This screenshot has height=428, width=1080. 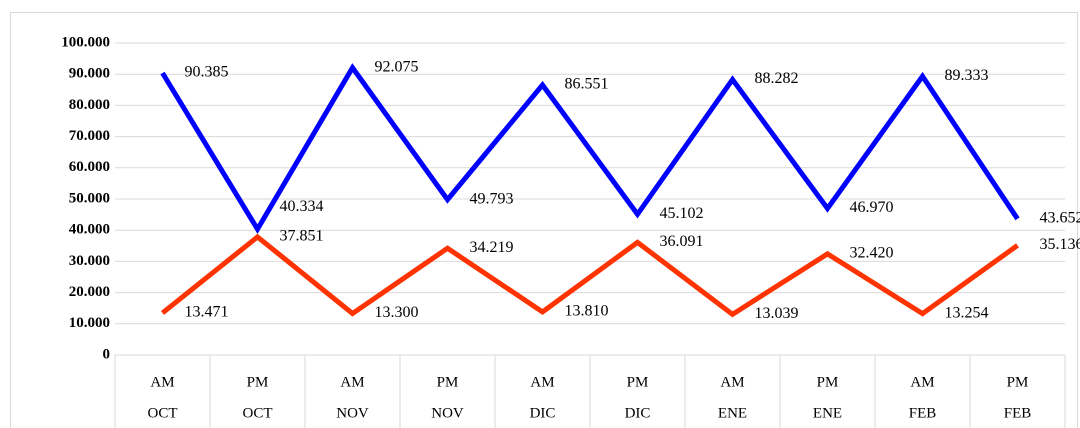 I want to click on y-tick-label: 40.000, so click(x=89, y=230).